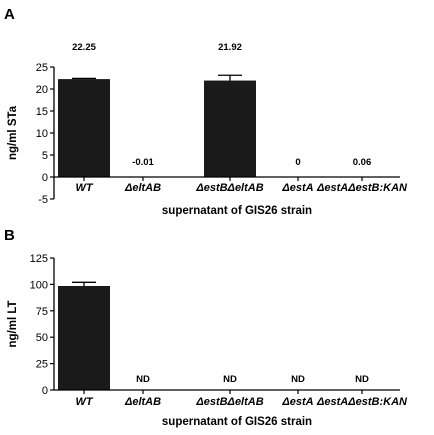 This screenshot has width=434, height=435. What do you see at coordinates (13, 132) in the screenshot?
I see `panel-a-y-axis-label: ng/ml STa` at bounding box center [13, 132].